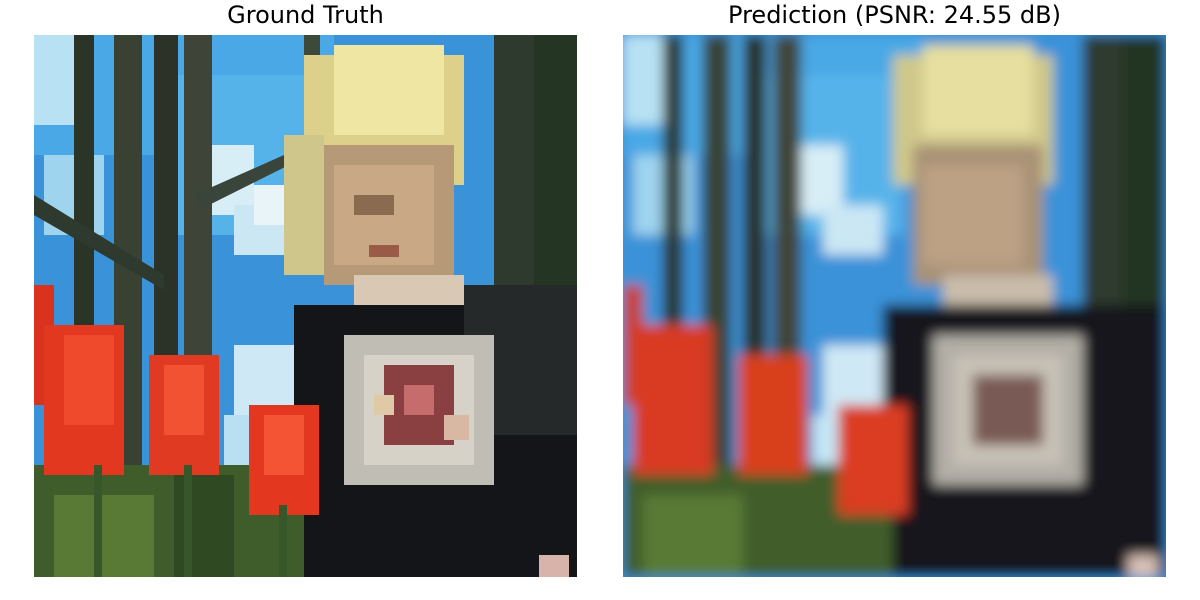 The image size is (1200, 600). What do you see at coordinates (894, 15) in the screenshot?
I see `prediction-title: Prediction (PSNR: 24.55 dB)` at bounding box center [894, 15].